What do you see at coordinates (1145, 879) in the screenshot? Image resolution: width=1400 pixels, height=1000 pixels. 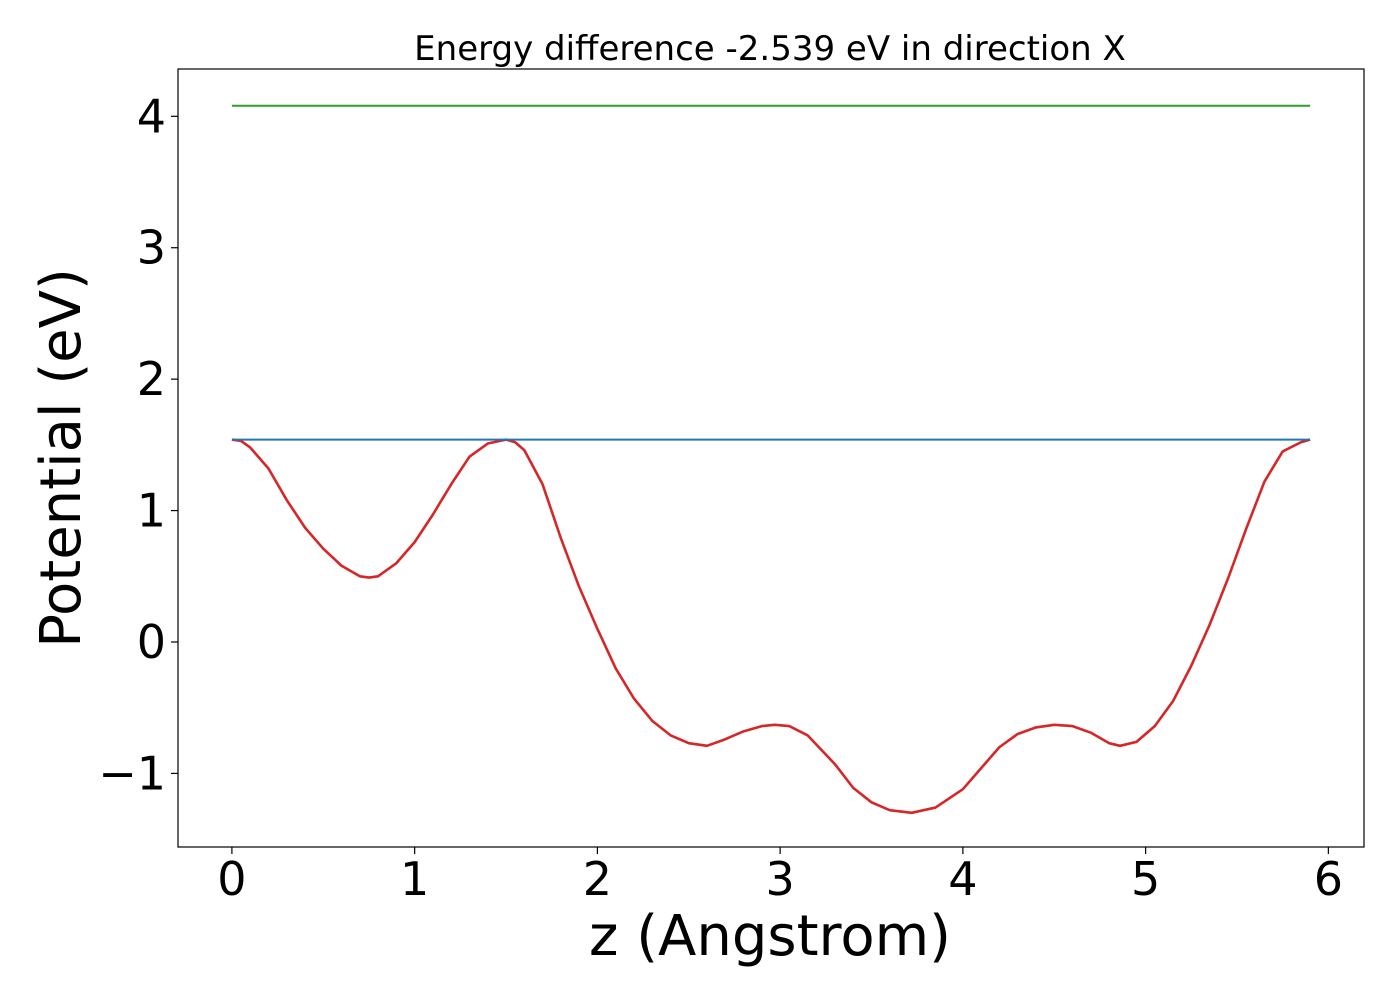 I see `x-tick-label: 5` at bounding box center [1145, 879].